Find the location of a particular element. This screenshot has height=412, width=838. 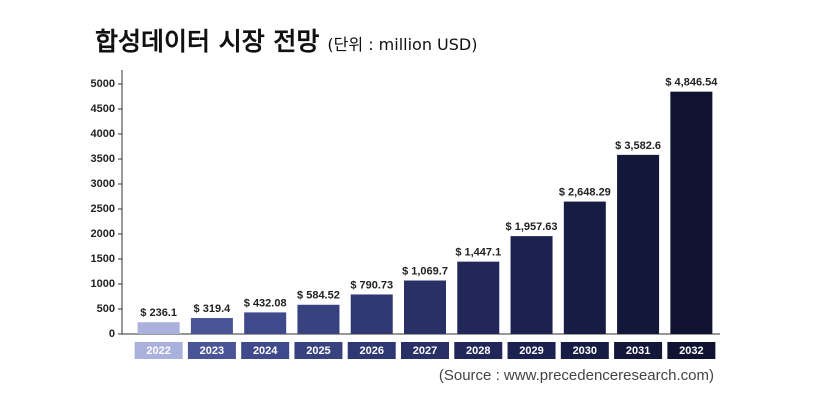

y-tick-label: 500 is located at coordinates (106, 309).